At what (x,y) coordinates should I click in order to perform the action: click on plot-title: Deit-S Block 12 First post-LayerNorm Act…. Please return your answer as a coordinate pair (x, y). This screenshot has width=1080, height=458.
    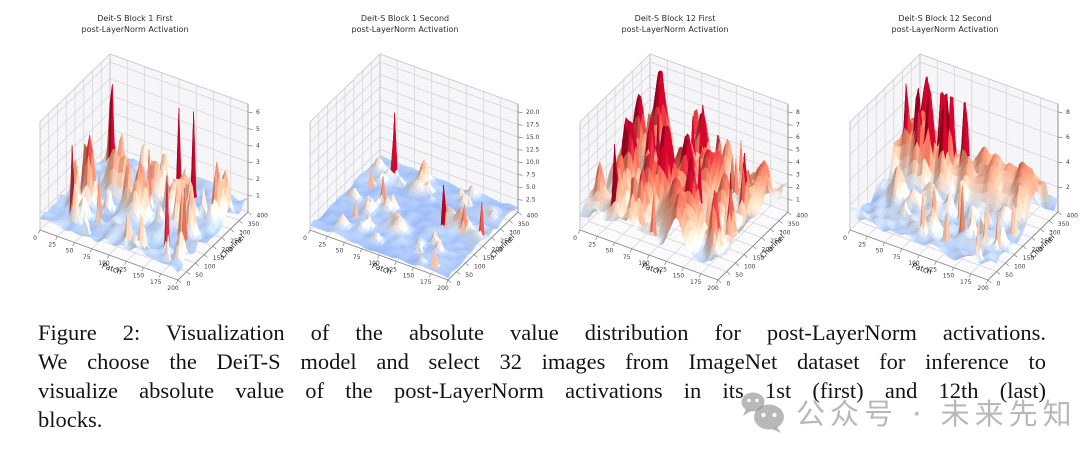
    Looking at the image, I should click on (675, 24).